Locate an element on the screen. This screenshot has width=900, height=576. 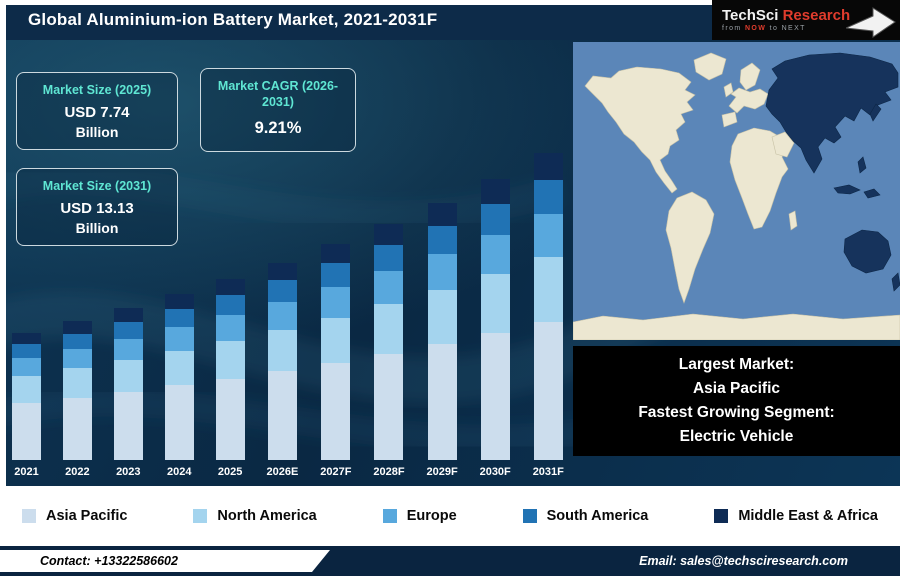
email-info: Email: sales@techsciresearch.com is located at coordinates (743, 561).